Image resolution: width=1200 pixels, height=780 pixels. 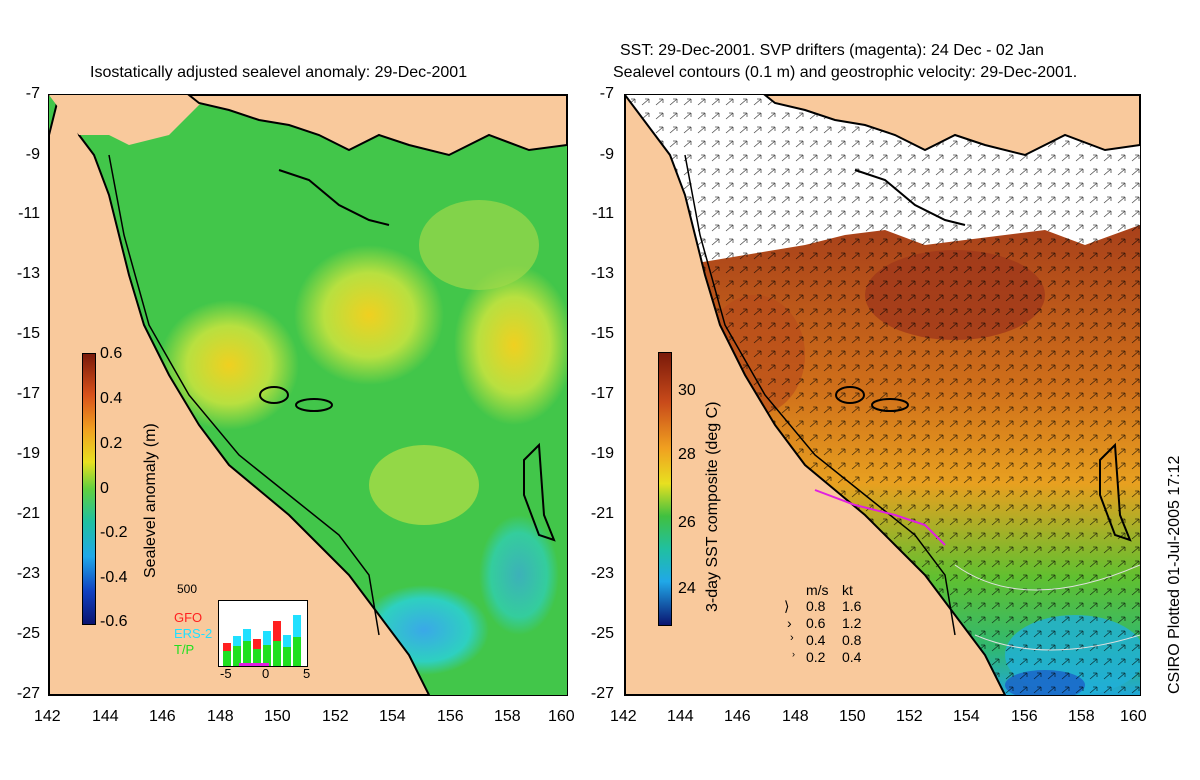 What do you see at coordinates (852, 606) in the screenshot?
I see `legend-kt: 1.6` at bounding box center [852, 606].